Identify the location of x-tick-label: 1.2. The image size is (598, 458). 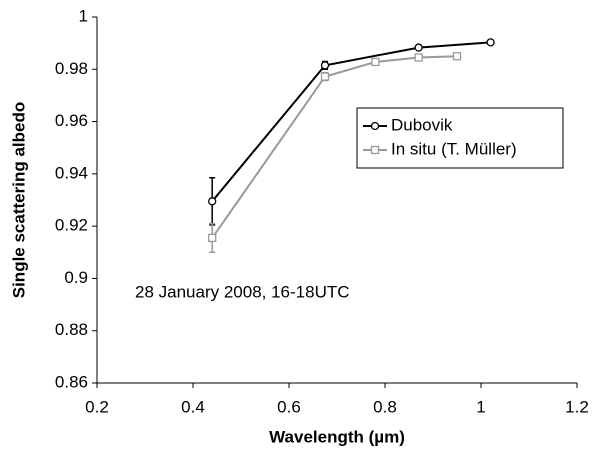
(577, 406).